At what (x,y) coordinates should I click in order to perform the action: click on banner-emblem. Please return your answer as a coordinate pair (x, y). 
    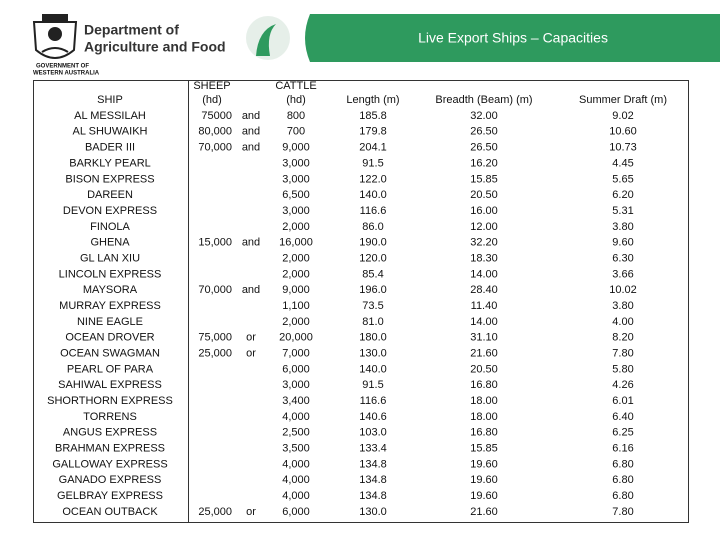
    Looking at the image, I should click on (268, 38).